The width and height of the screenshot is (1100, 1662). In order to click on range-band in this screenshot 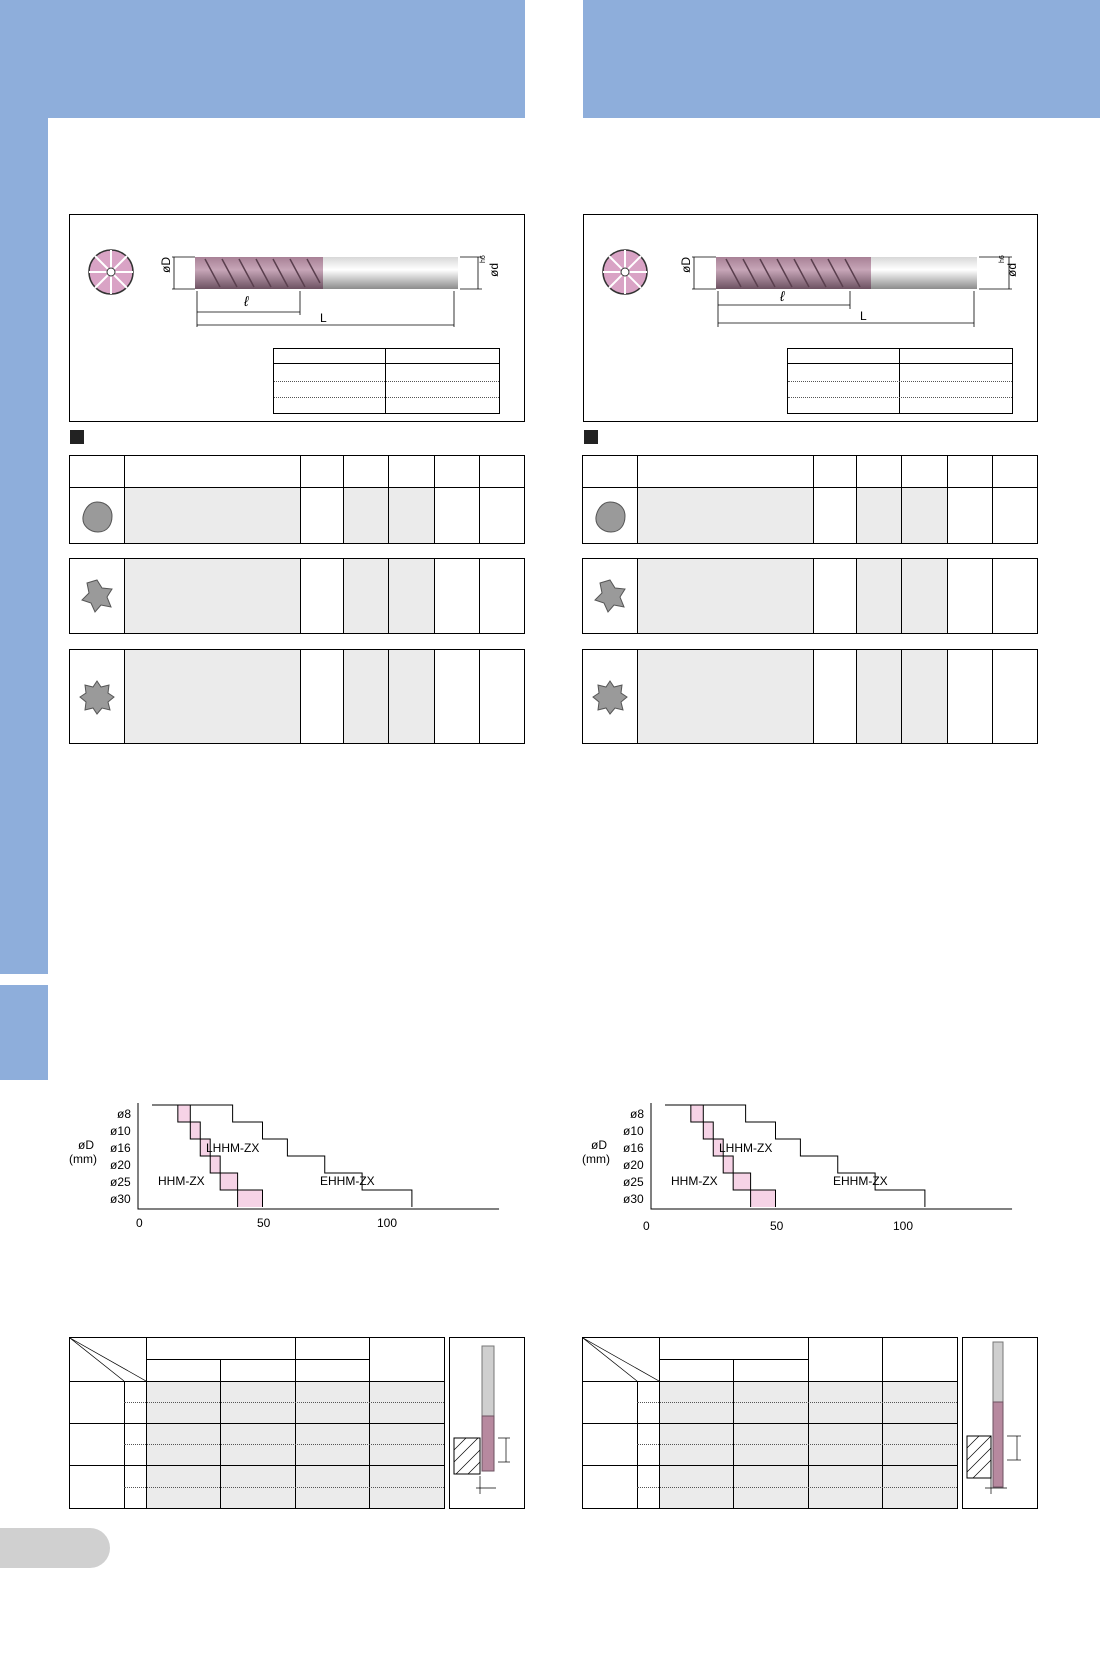, I will do `click(733, 1156)`.